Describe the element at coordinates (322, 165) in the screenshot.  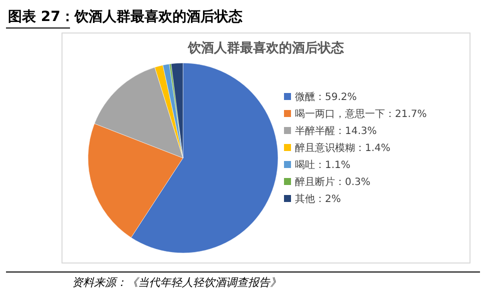
I see `legend-label: 喝吐：1.1%` at that location.